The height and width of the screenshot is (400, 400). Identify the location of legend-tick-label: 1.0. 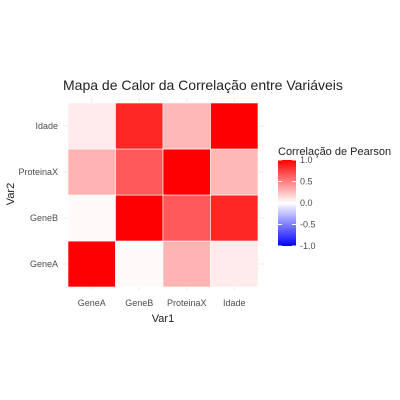
(306, 160).